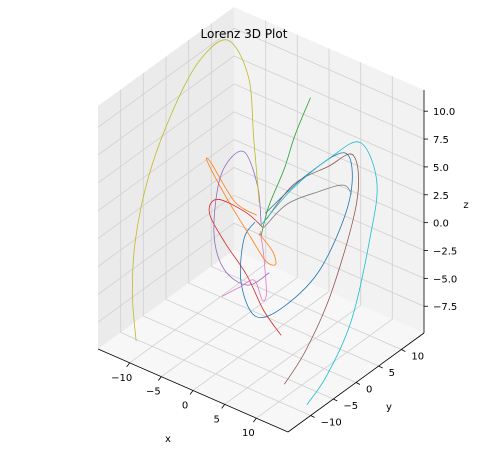 Image resolution: width=488 pixels, height=476 pixels. What do you see at coordinates (445, 252) in the screenshot?
I see `z-tick-label: −2.5` at bounding box center [445, 252].